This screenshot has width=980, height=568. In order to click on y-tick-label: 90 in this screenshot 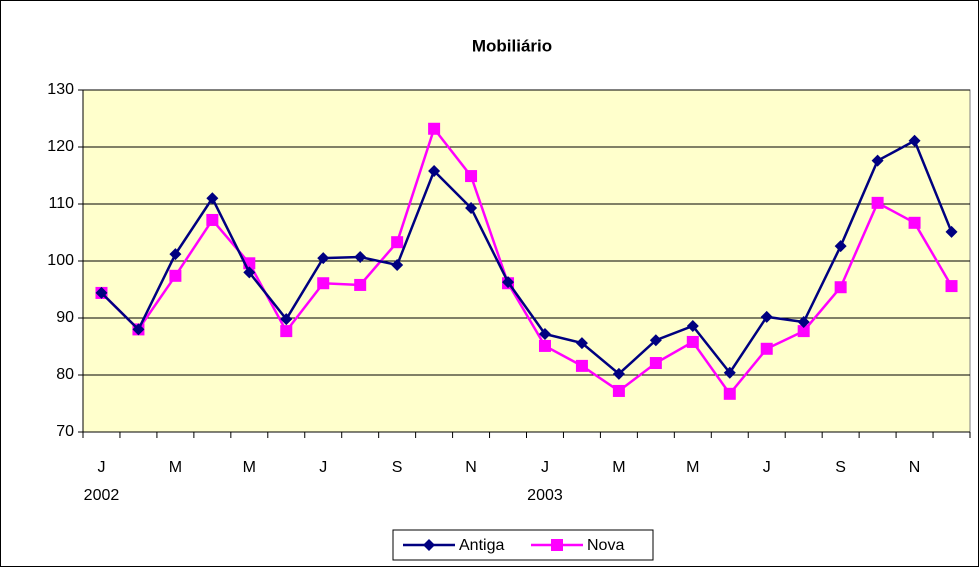, I will do `click(65, 317)`.